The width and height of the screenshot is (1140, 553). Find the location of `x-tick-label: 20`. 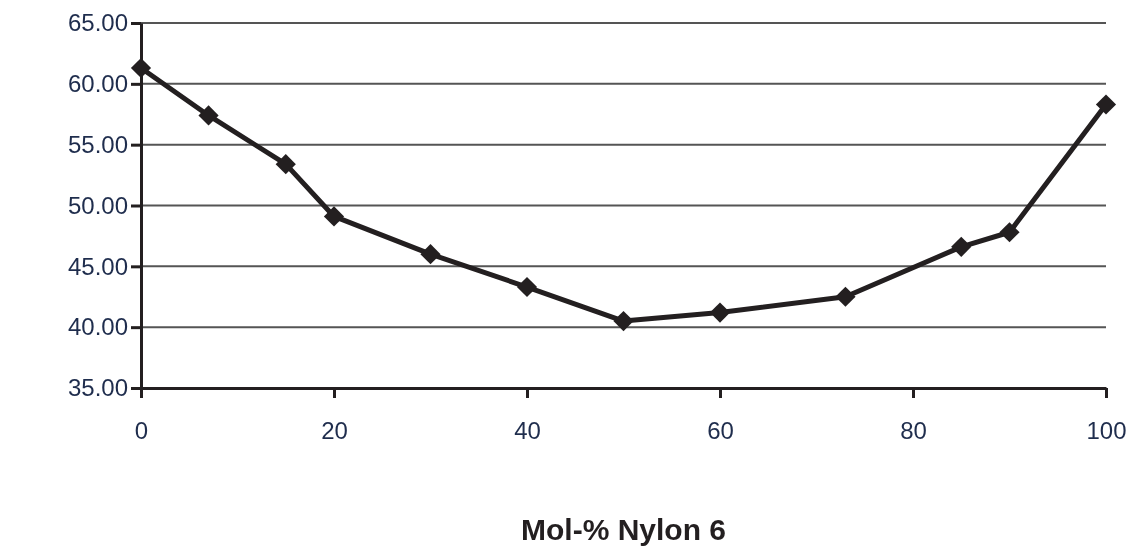

x-tick-label: 20 is located at coordinates (334, 431).